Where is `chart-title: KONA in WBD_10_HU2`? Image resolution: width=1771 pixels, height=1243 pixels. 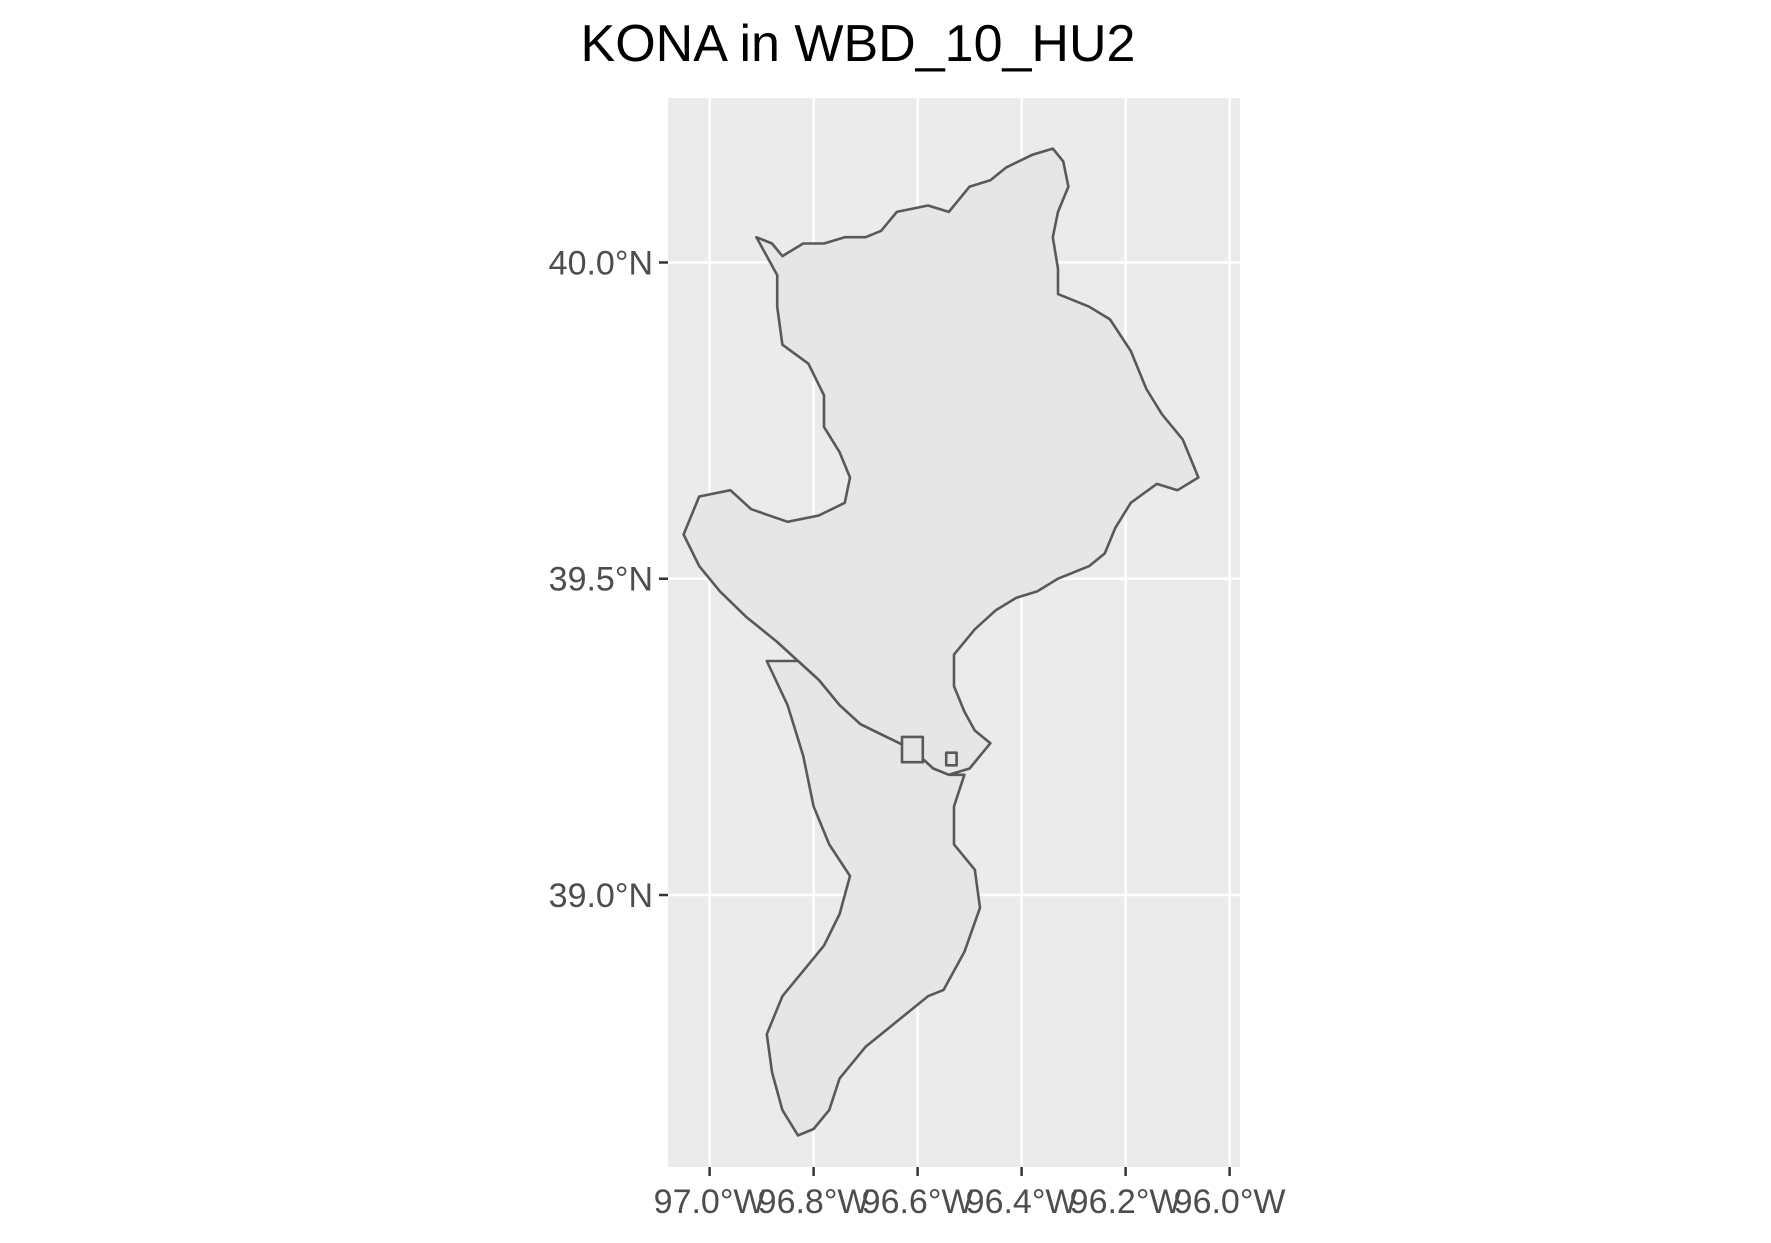 chart-title: KONA in WBD_10_HU2 is located at coordinates (858, 44).